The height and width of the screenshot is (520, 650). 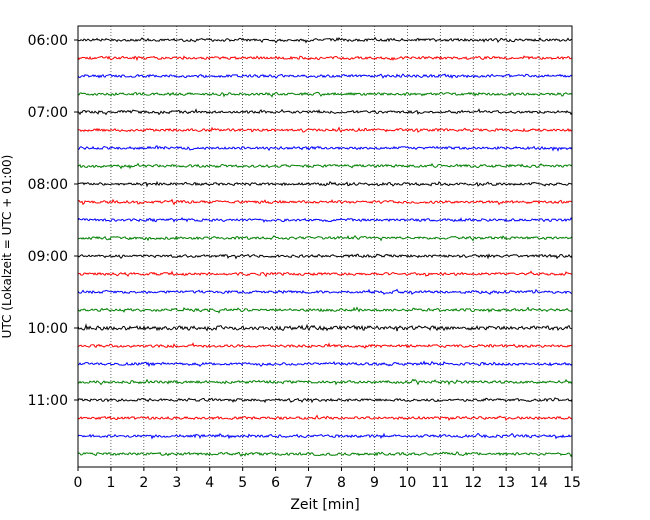 I want to click on x-tick-label: 0, so click(x=78, y=483).